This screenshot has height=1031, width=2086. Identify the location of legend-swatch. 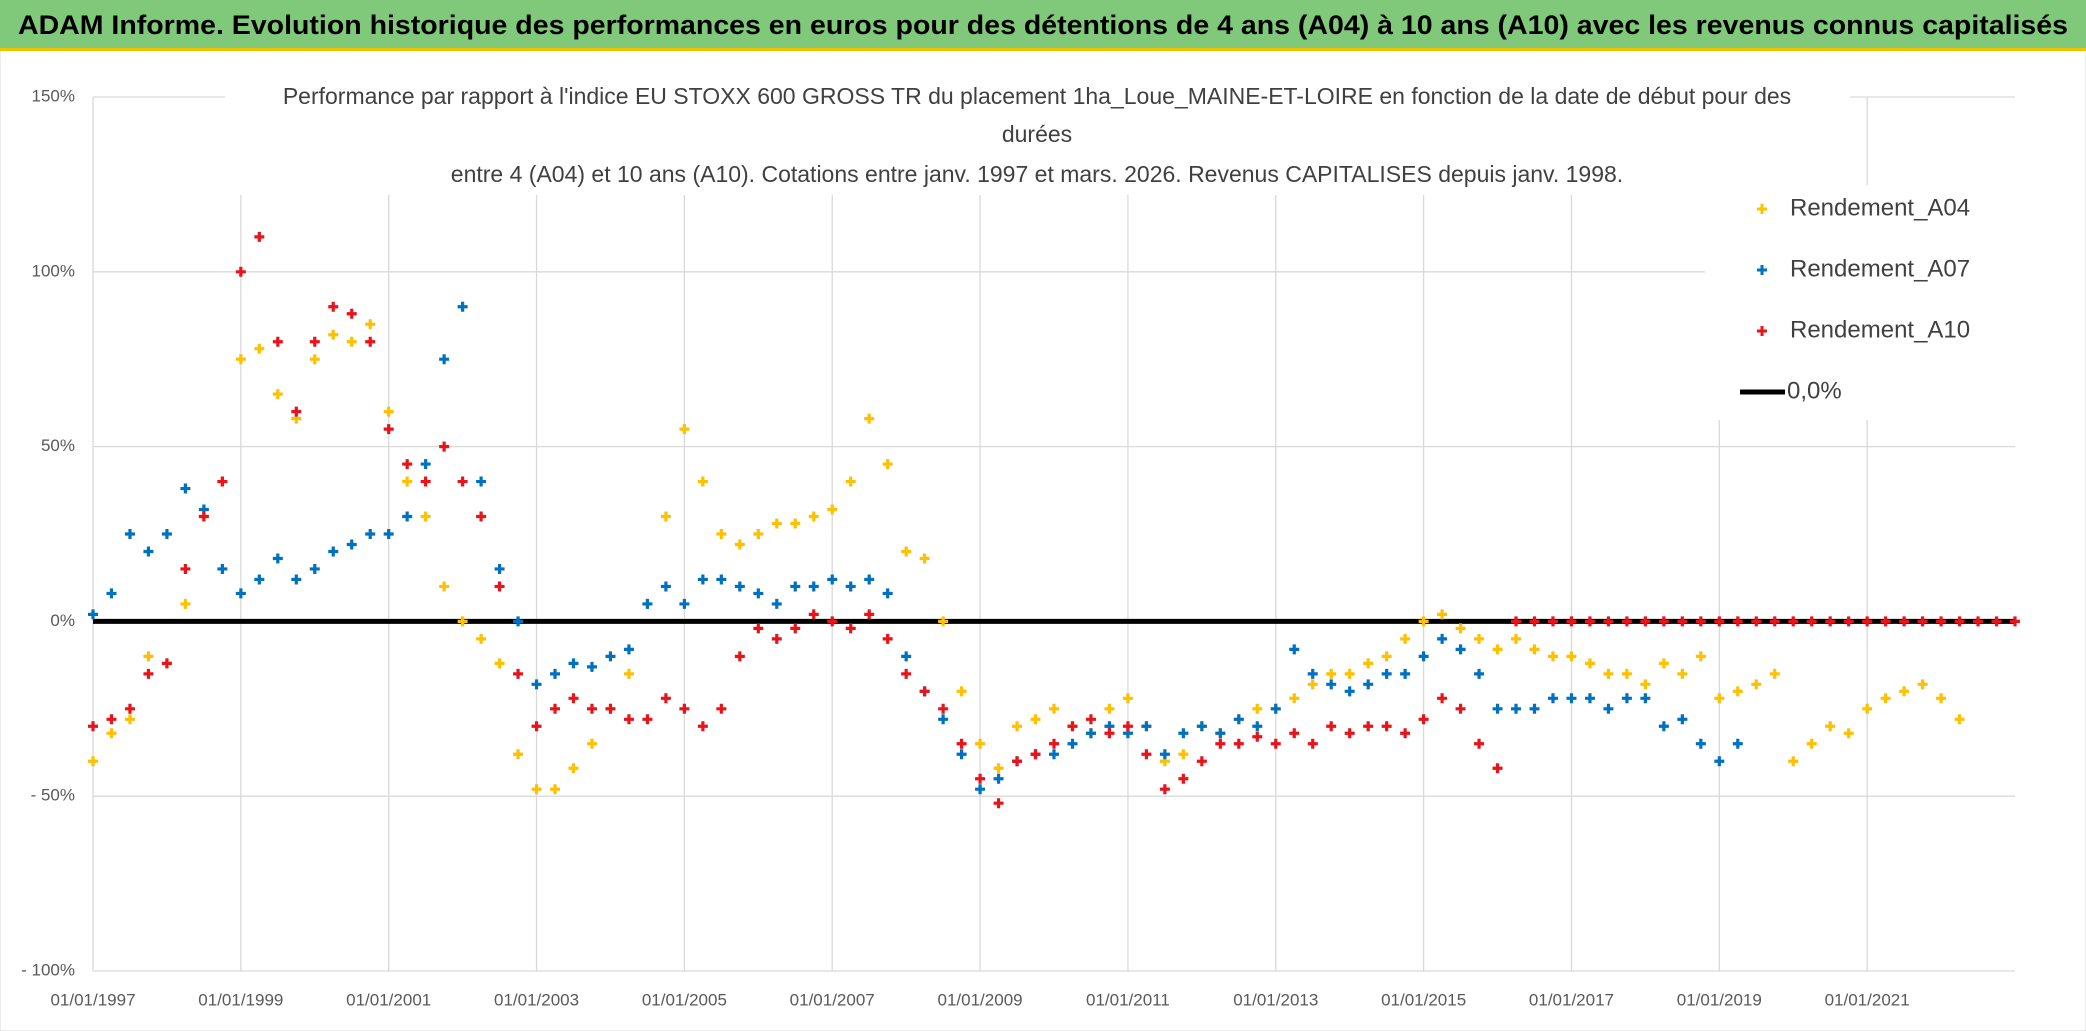
(1762, 270).